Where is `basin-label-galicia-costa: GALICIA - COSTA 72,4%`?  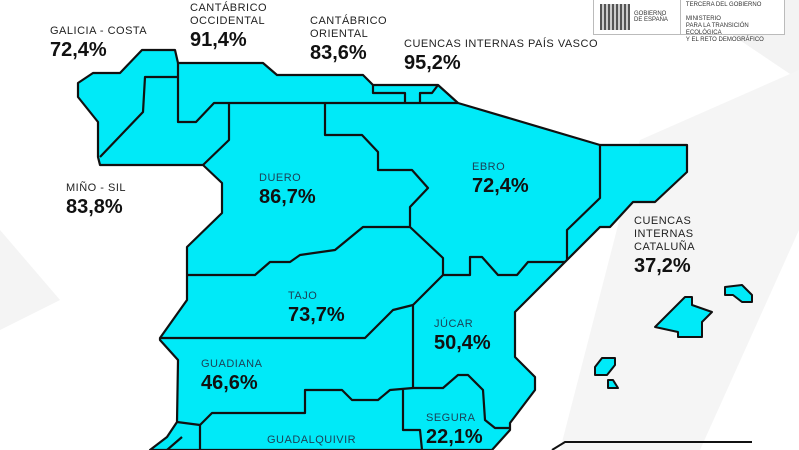
basin-label-galicia-costa: GALICIA - COSTA 72,4% is located at coordinates (98, 43).